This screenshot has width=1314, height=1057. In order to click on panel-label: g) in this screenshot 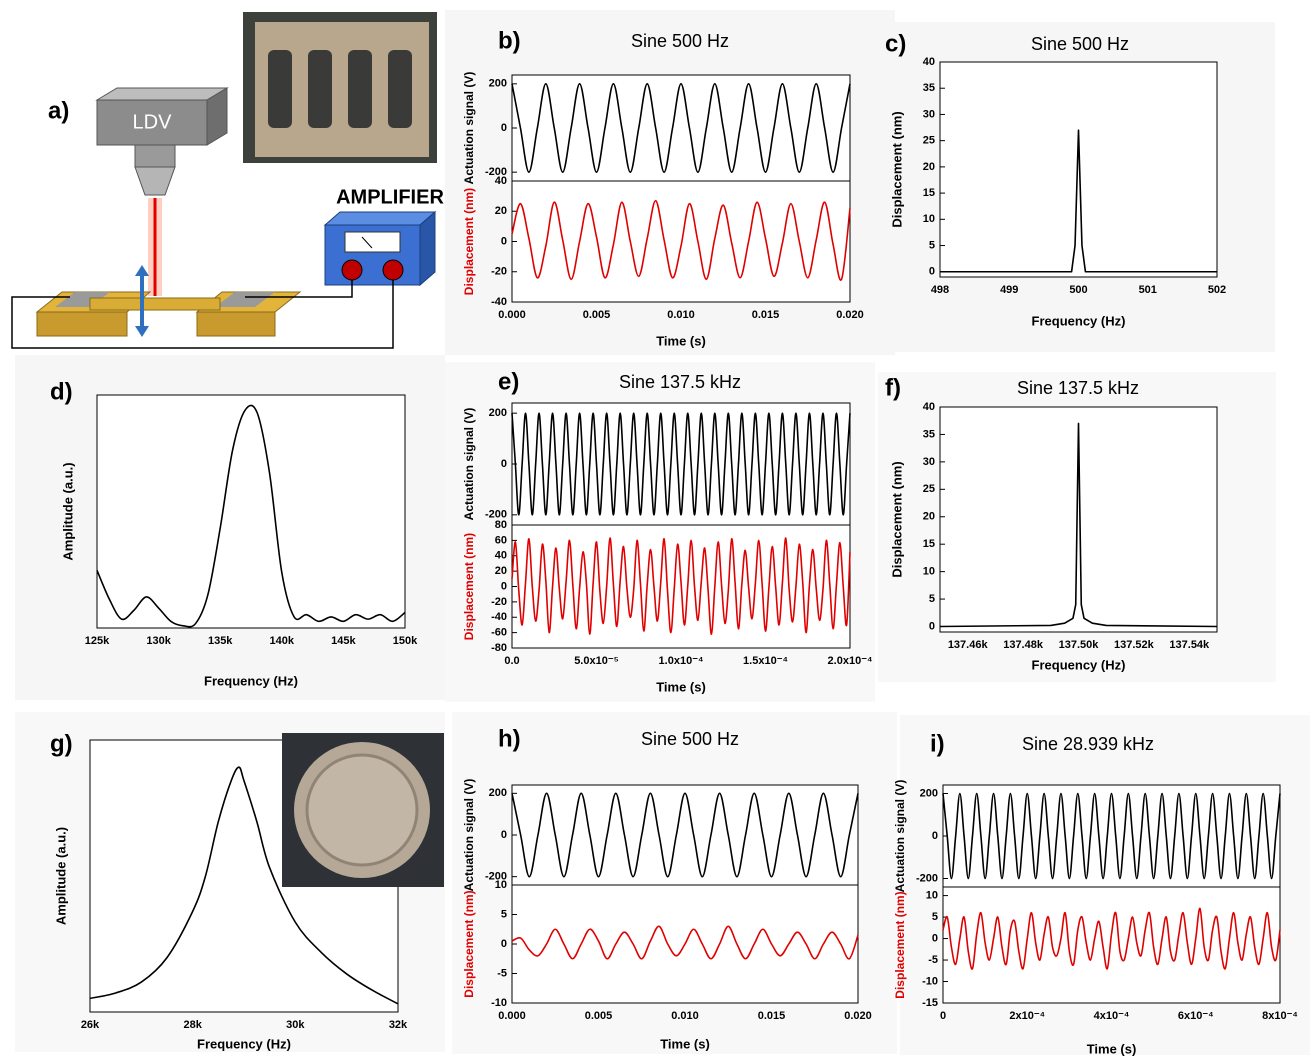, I will do `click(61, 743)`.